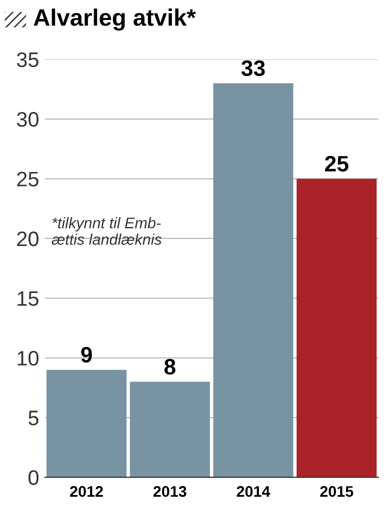  I want to click on x-tick-label: 2012, so click(86, 491).